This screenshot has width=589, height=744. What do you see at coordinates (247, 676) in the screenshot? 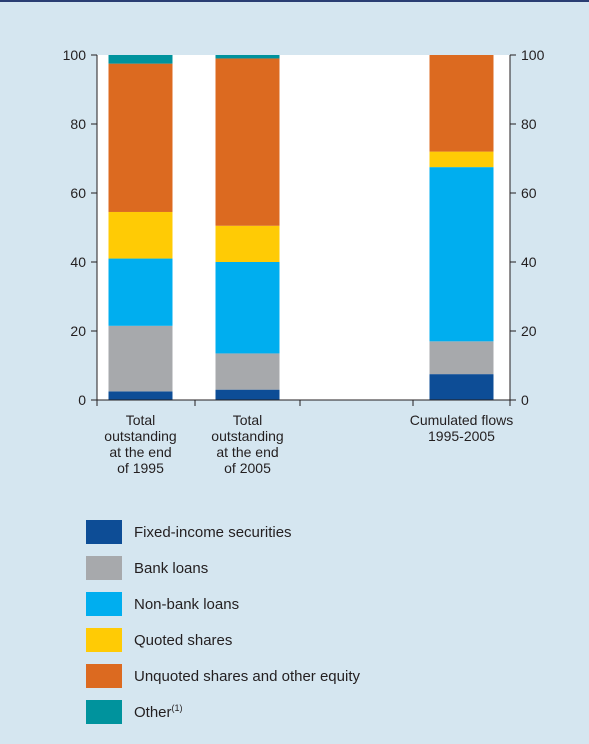
I see `legend-label: Unquoted shares and other equity` at bounding box center [247, 676].